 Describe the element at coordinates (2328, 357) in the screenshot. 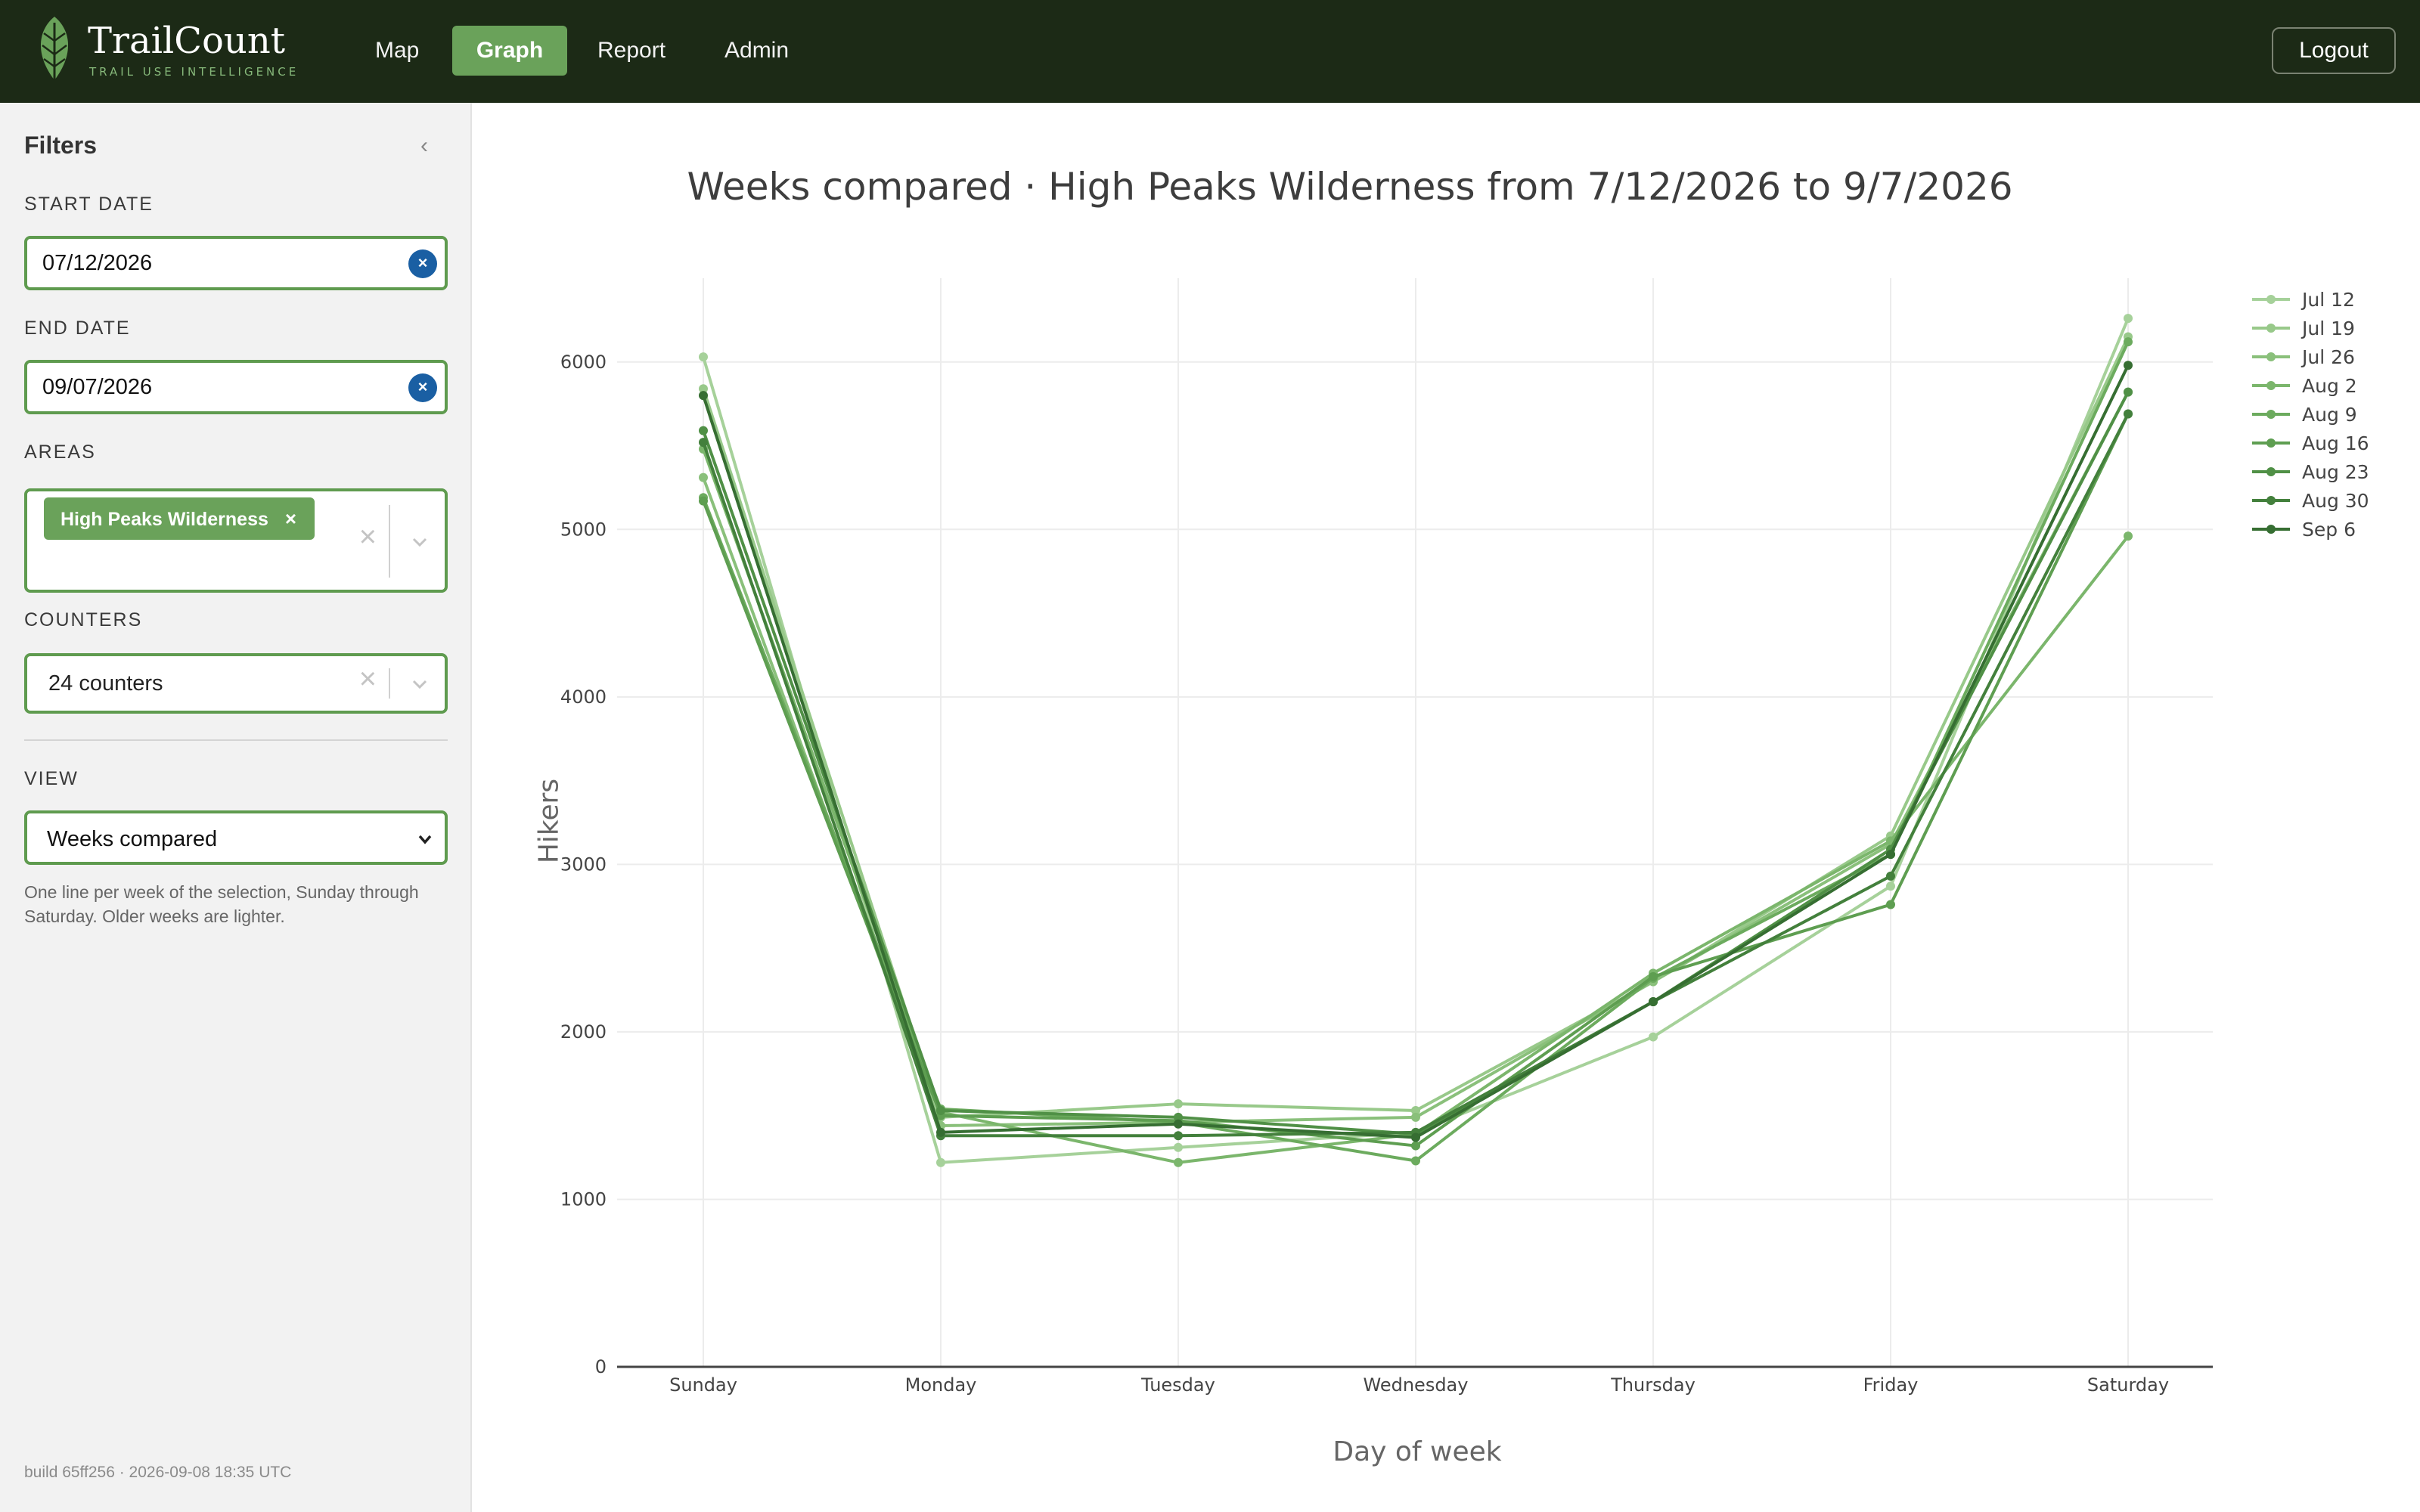

I see `legend-label: Jul 26` at that location.